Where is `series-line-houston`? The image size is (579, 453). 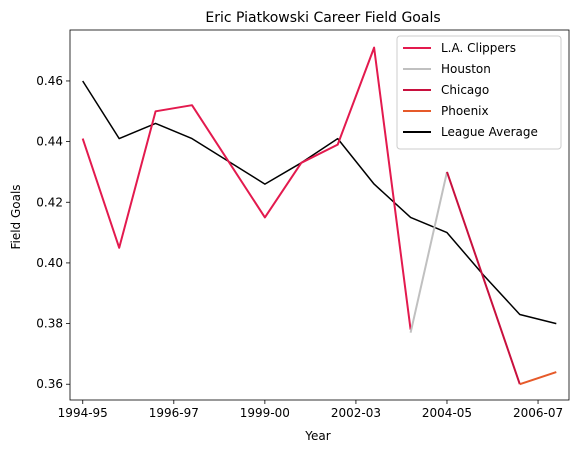 series-line-houston is located at coordinates (428, 252).